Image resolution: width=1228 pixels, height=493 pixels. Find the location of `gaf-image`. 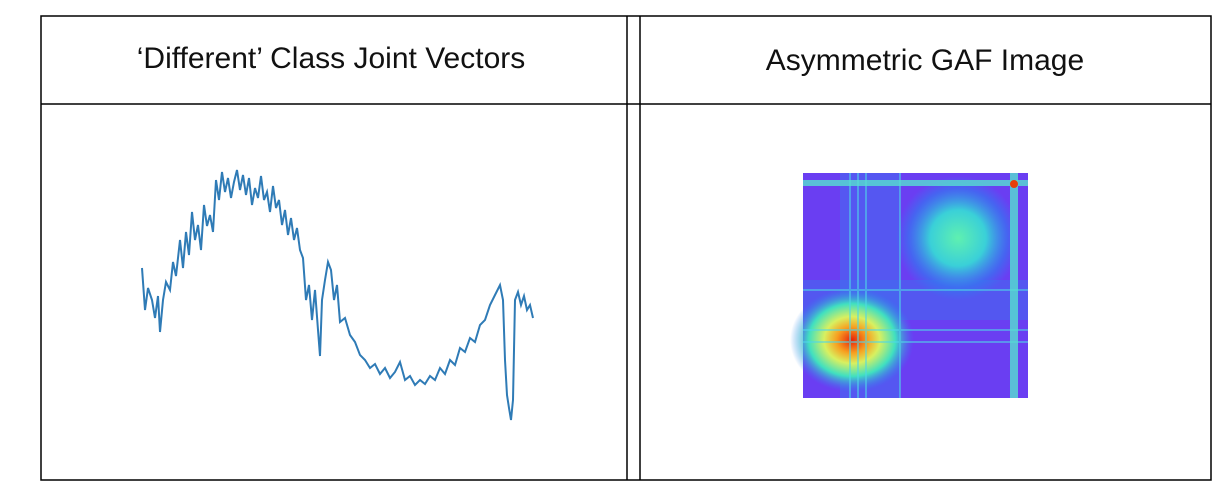

gaf-image is located at coordinates (909, 285).